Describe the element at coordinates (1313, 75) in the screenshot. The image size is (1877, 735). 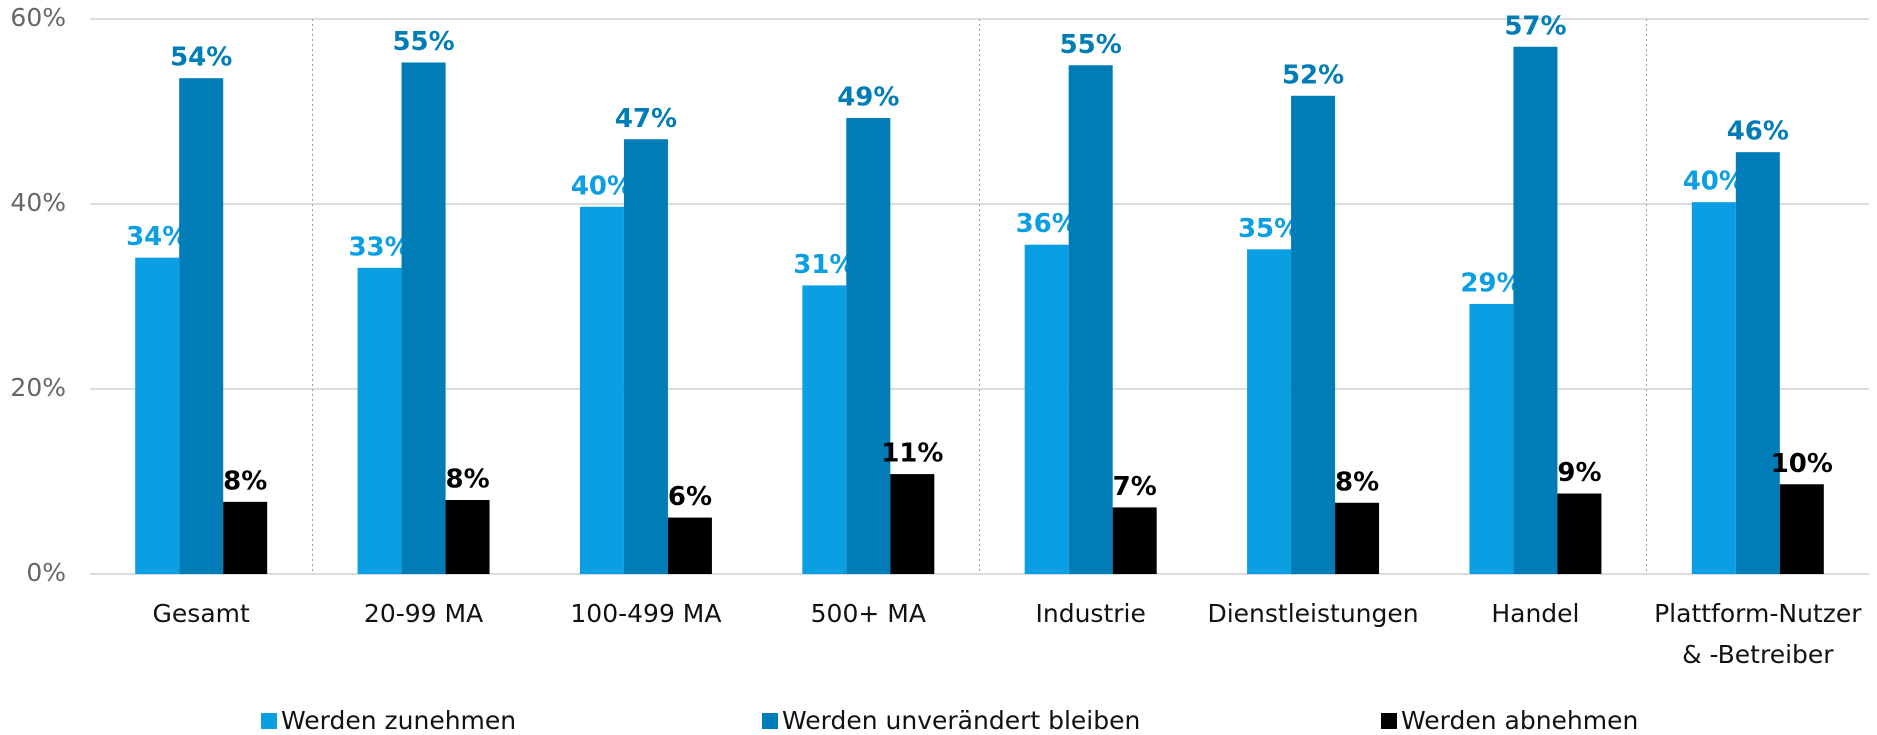
I see `value-label: 52%` at that location.